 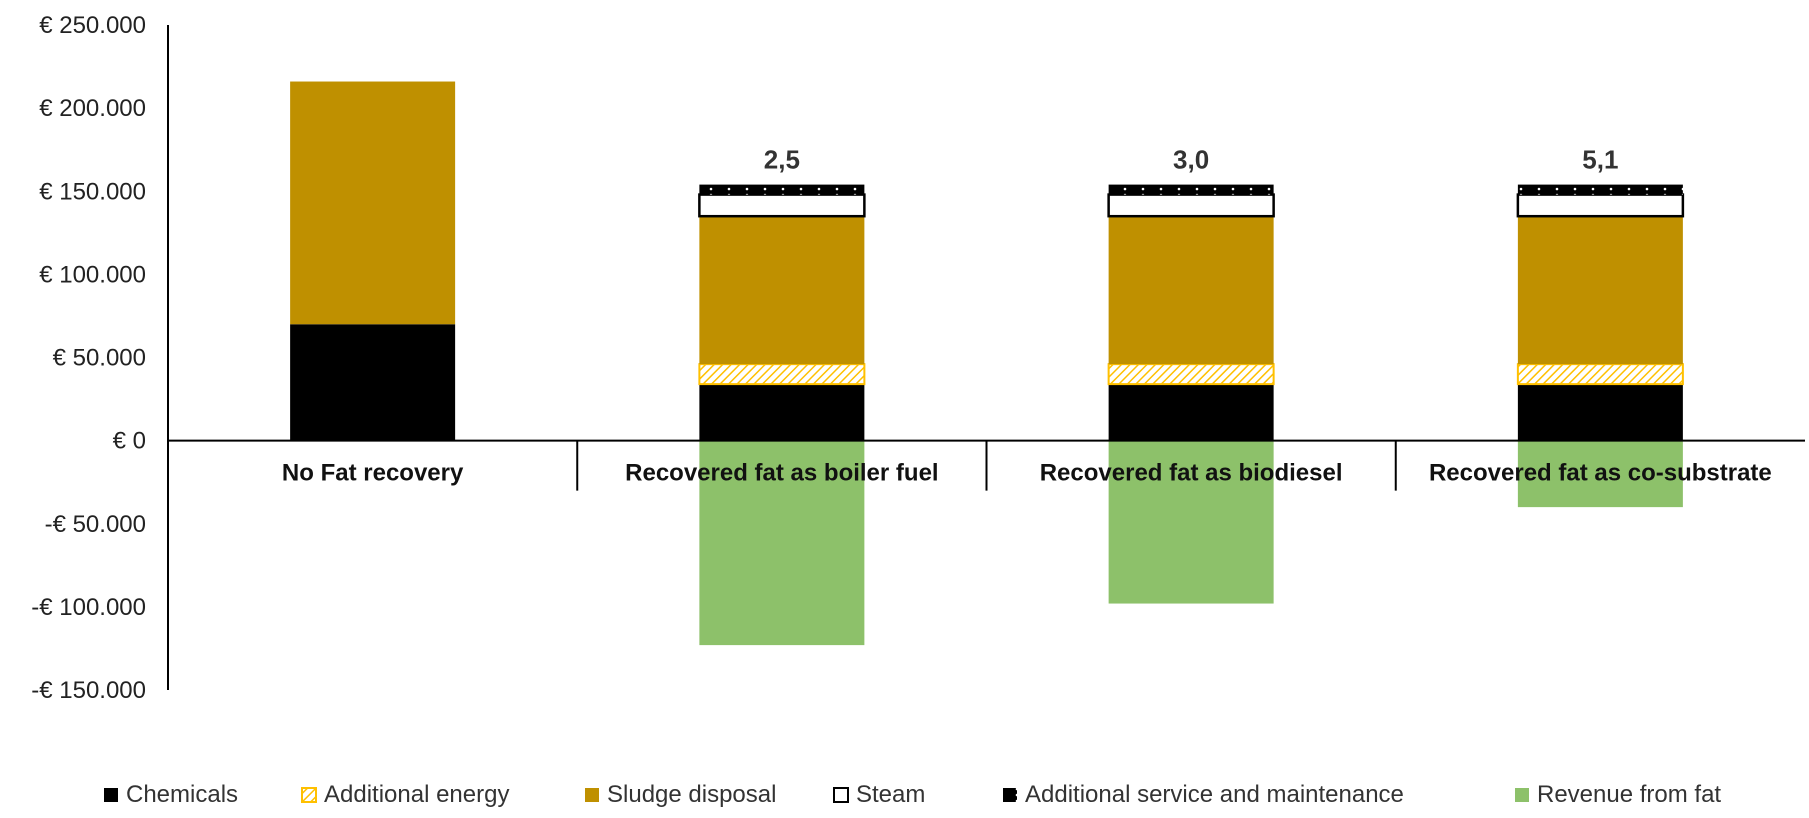 What do you see at coordinates (92, 191) in the screenshot?
I see `y-tick-label: € 150.000` at bounding box center [92, 191].